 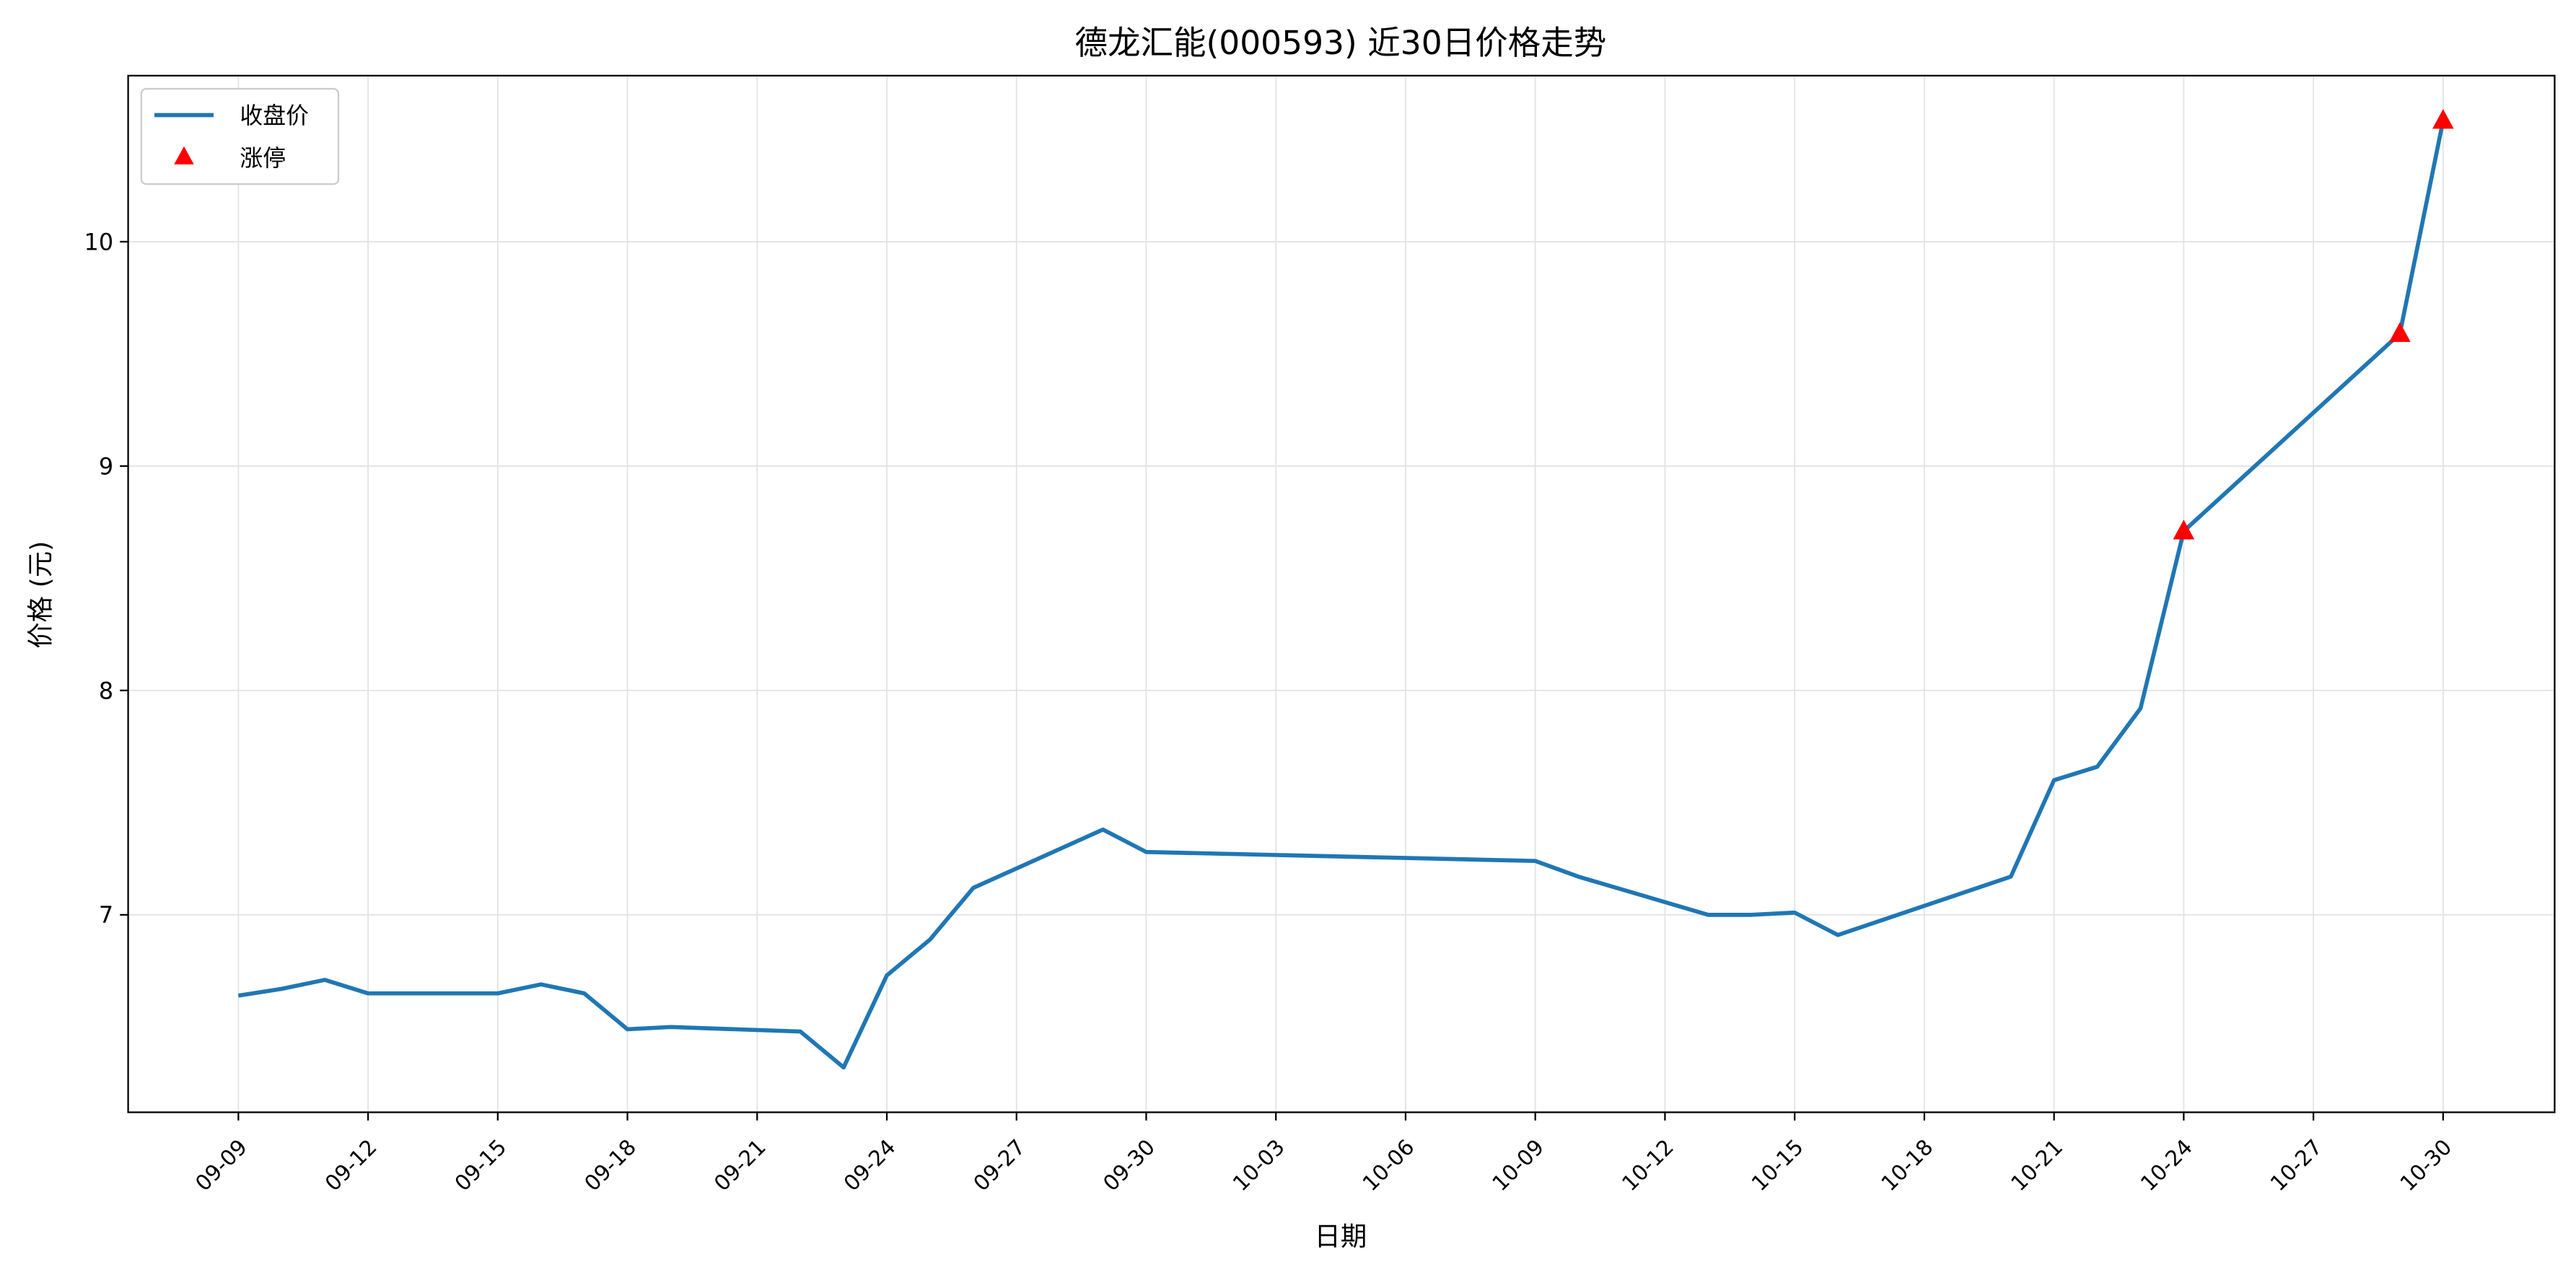 What do you see at coordinates (2296, 1165) in the screenshot?
I see `x-tick-label: 10-27` at bounding box center [2296, 1165].